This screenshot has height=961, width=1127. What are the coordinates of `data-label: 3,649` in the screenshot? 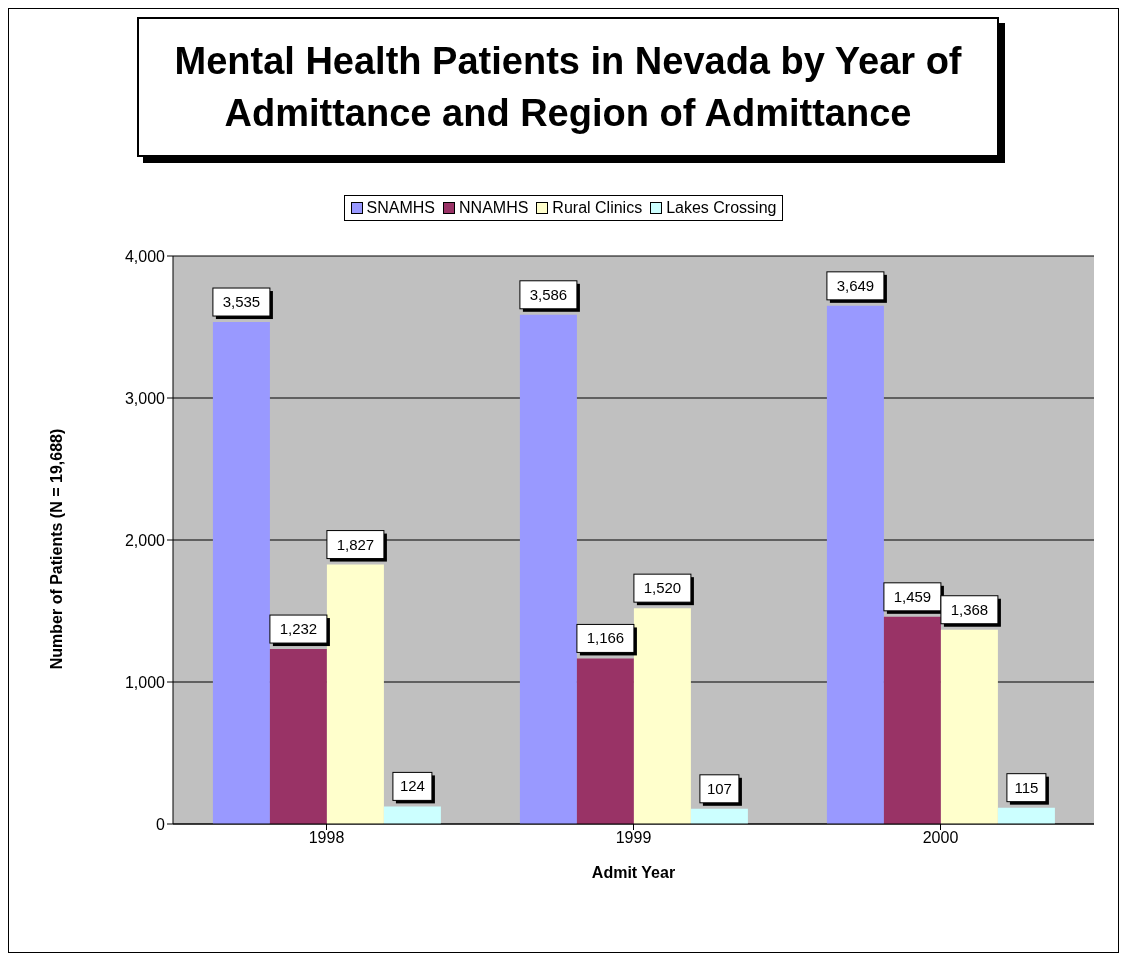 It's located at (855, 285).